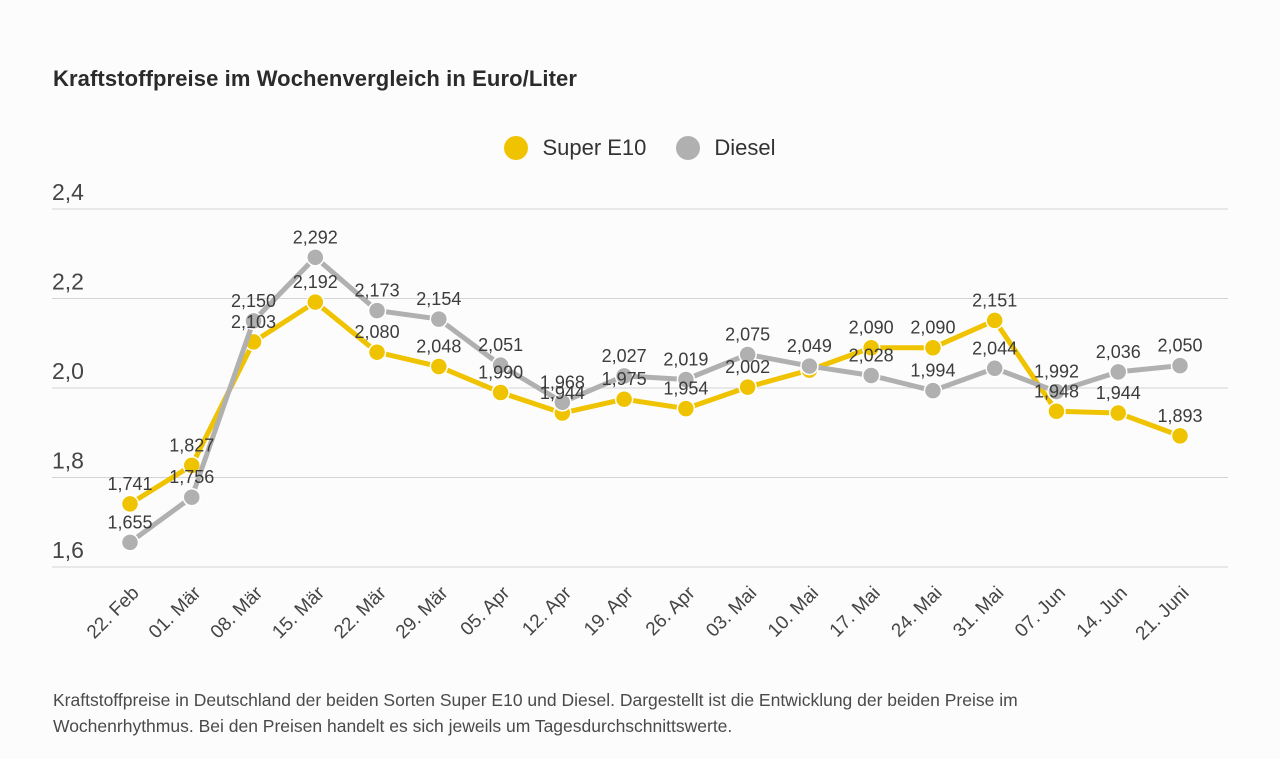  Describe the element at coordinates (129, 484) in the screenshot. I see `value-label-super-e10: 1,741` at that location.